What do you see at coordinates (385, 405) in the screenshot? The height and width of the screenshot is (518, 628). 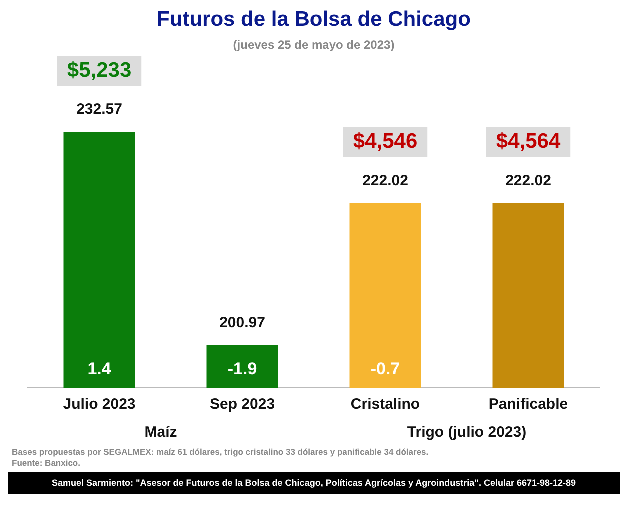 I see `x-tick-label: Cristalino` at bounding box center [385, 405].